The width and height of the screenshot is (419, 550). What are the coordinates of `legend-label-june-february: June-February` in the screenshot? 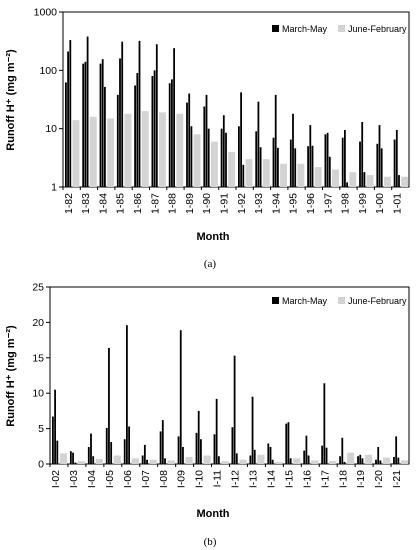 It's located at (377, 29).